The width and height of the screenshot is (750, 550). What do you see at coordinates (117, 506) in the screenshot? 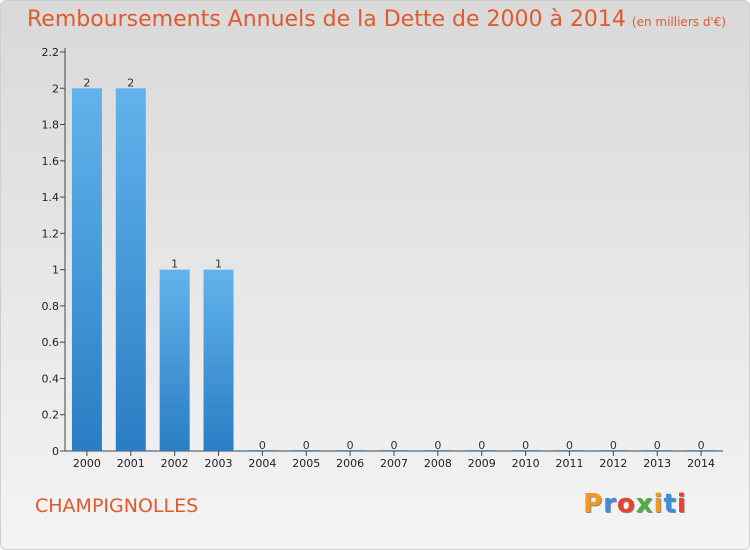
I see `commune-name: CHAMPIGNOLLES` at bounding box center [117, 506].